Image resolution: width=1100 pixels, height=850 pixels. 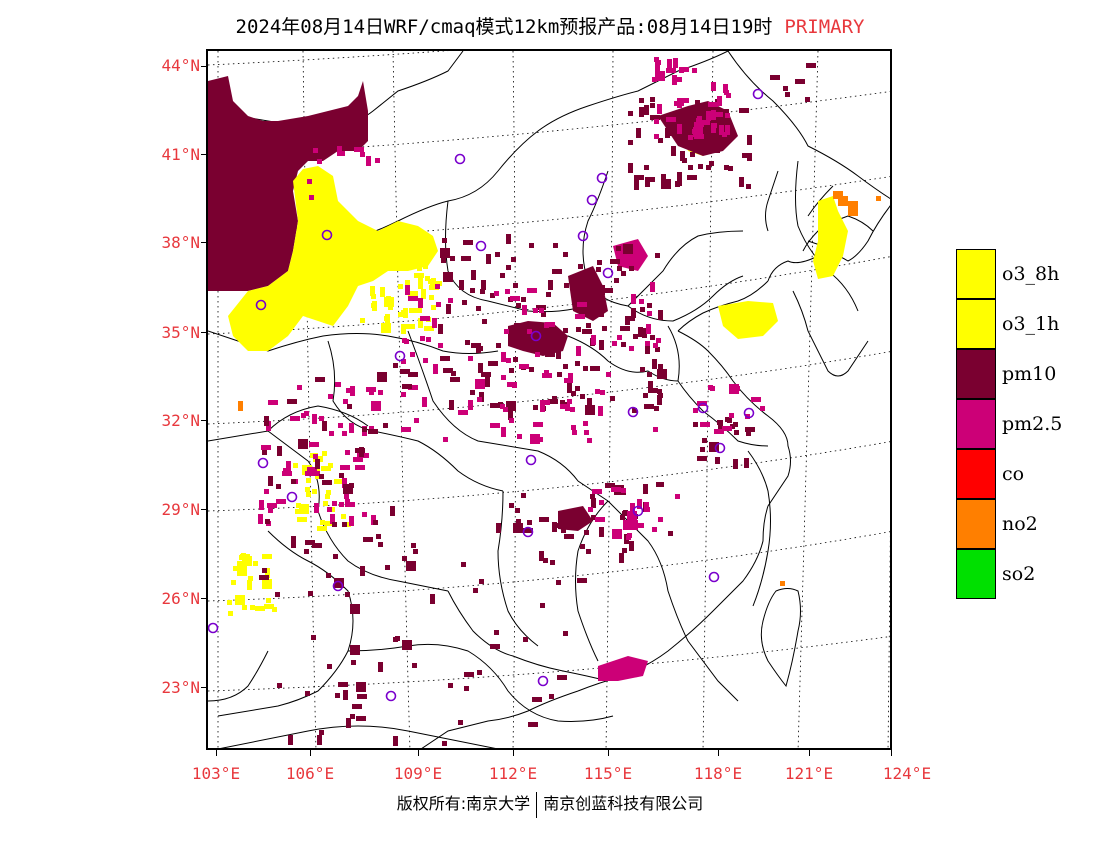 I want to click on legend-label: o3_1h, so click(x=1031, y=324).